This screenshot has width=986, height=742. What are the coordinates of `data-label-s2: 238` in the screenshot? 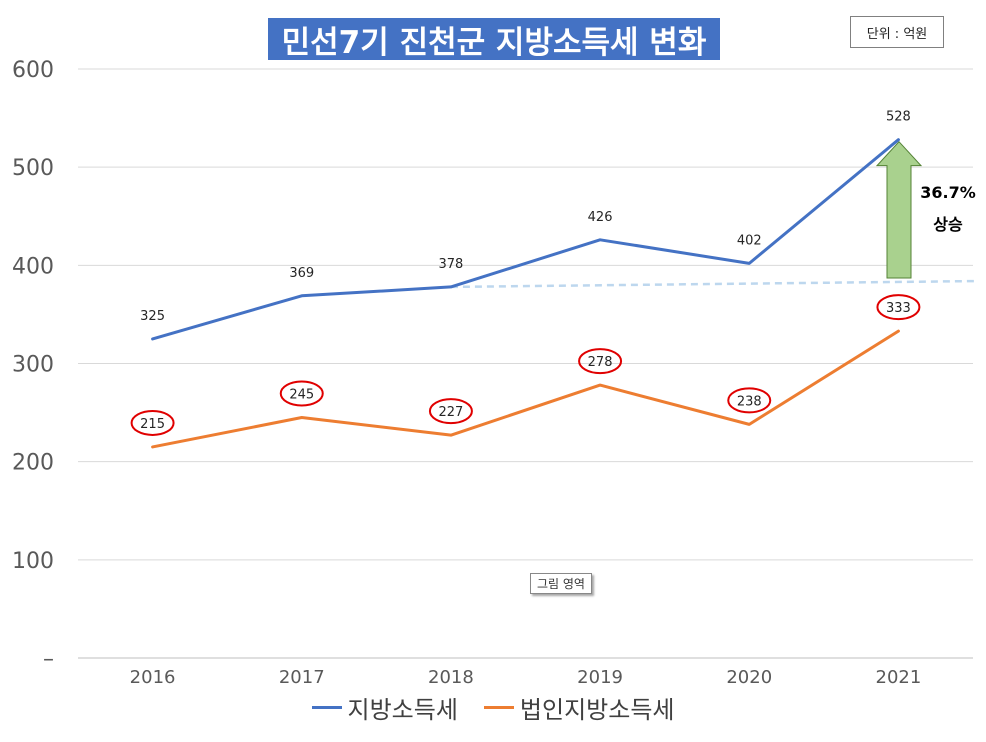 It's located at (749, 401).